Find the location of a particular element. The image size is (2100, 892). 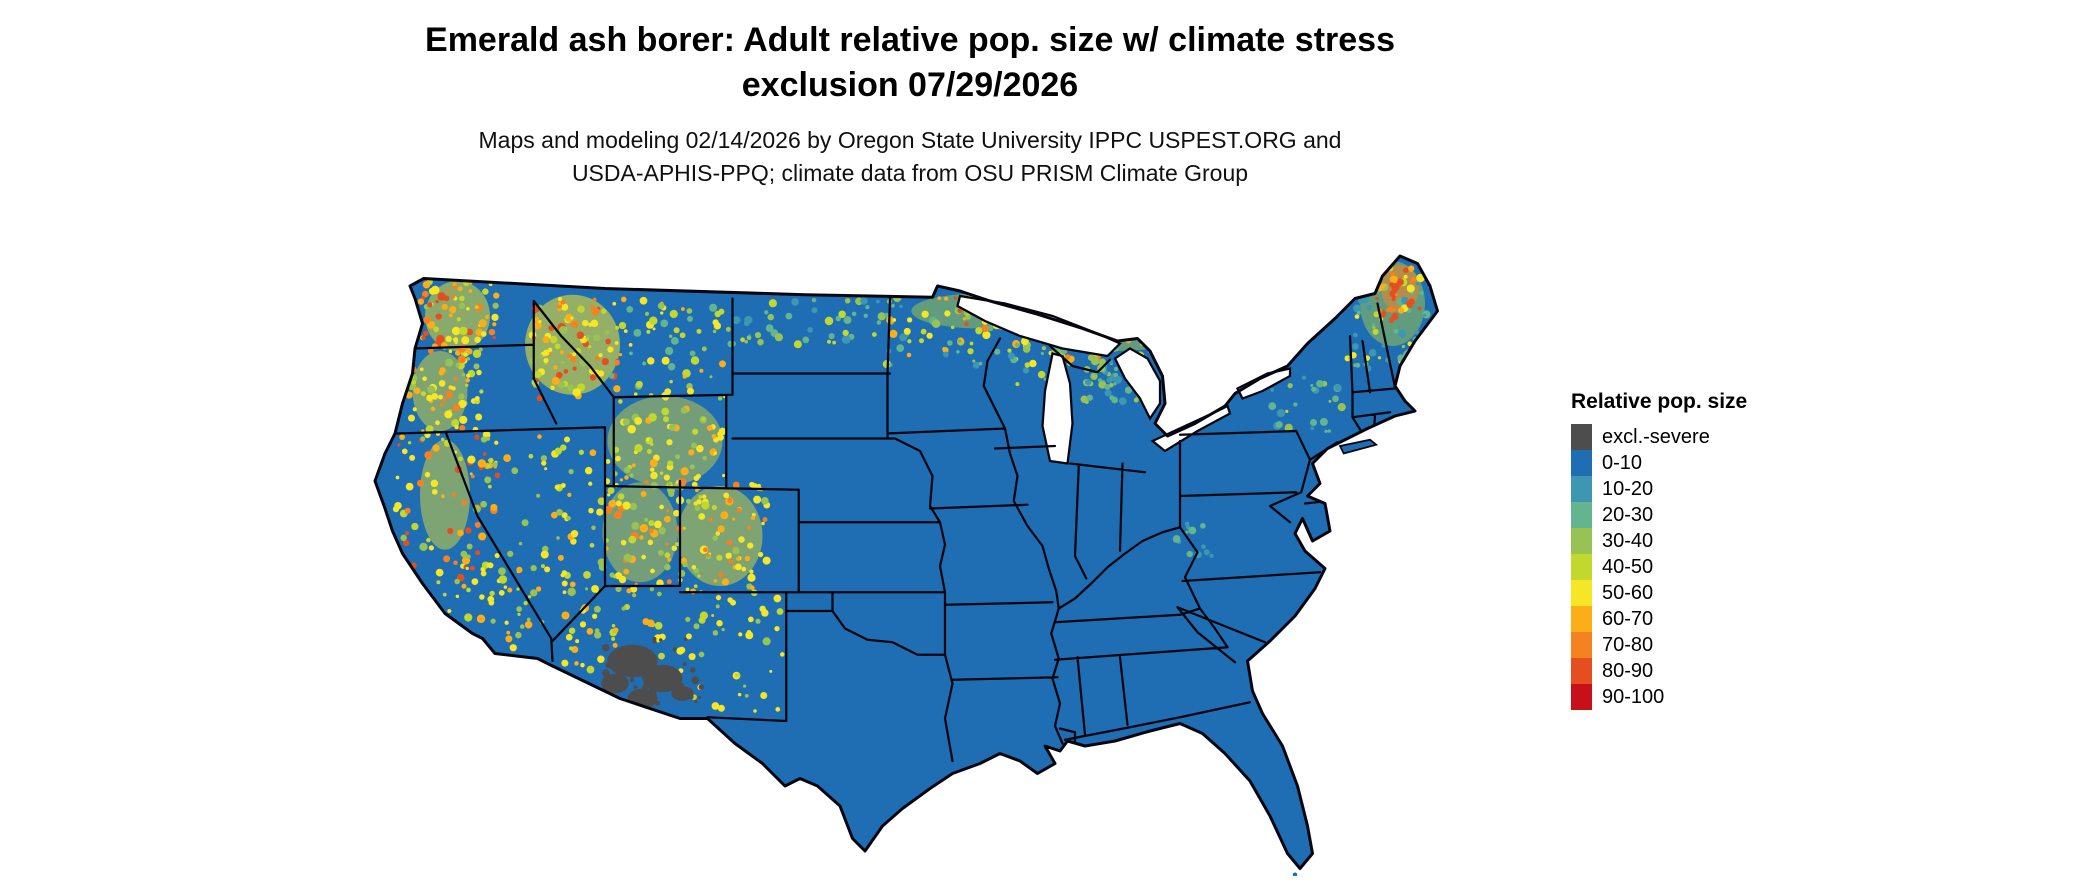

legend-item: excl.-severe is located at coordinates (1701, 437).